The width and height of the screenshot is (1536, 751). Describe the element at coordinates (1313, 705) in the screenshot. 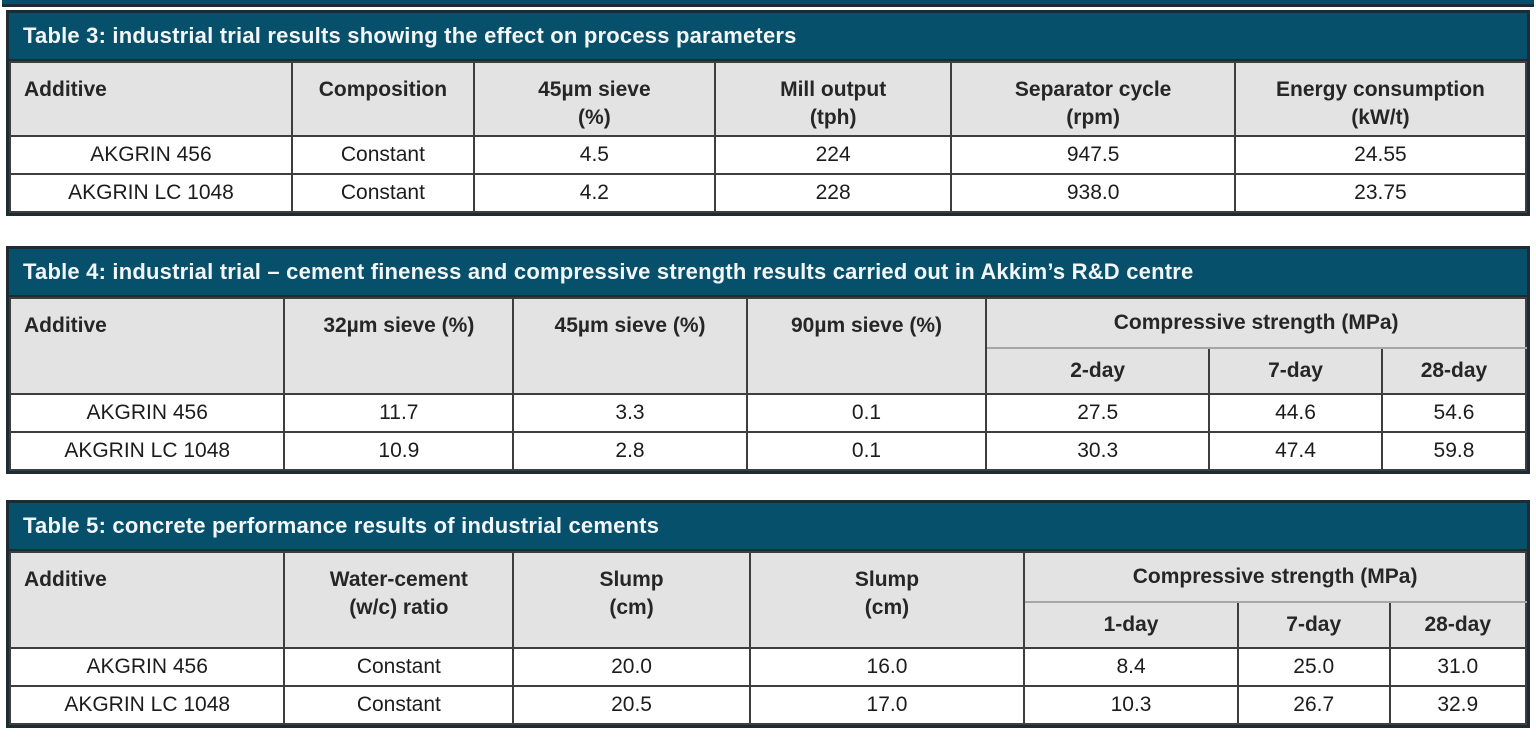

I see `cell-strength-7-day: 26.7` at that location.